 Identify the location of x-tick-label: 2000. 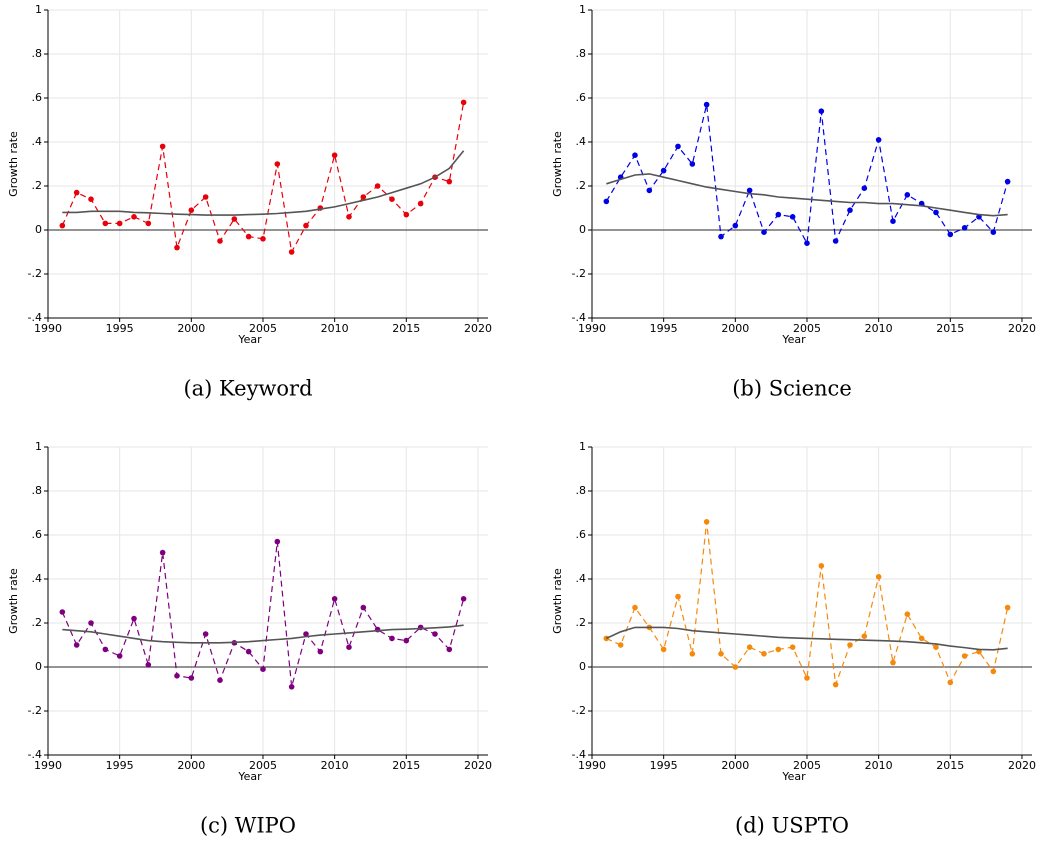
(735, 765).